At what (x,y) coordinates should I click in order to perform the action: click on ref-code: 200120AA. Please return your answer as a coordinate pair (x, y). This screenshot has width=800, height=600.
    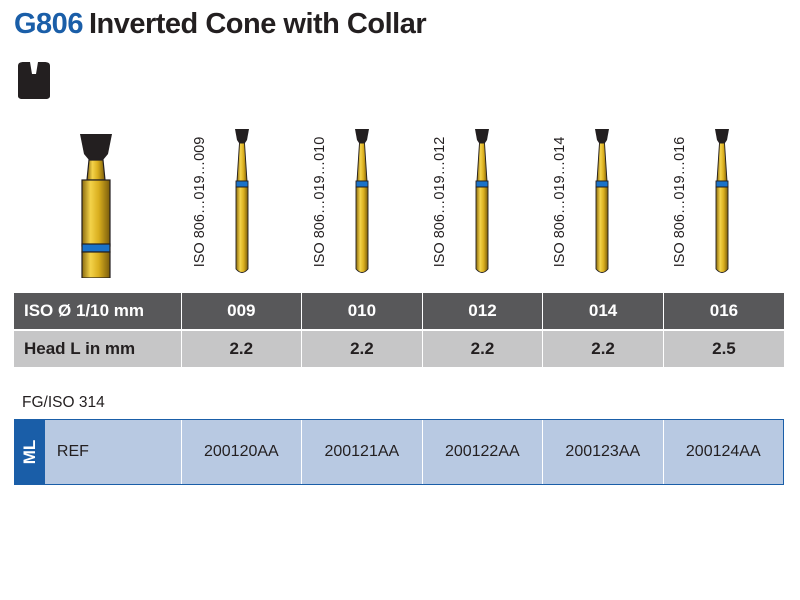
    Looking at the image, I should click on (240, 452).